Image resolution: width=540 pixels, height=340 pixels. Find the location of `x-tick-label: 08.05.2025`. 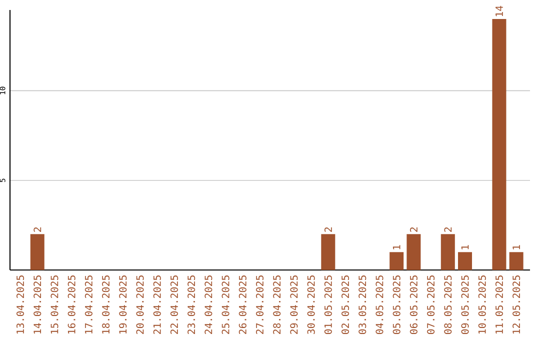

x-tick-label: 08.05.2025 is located at coordinates (448, 304).